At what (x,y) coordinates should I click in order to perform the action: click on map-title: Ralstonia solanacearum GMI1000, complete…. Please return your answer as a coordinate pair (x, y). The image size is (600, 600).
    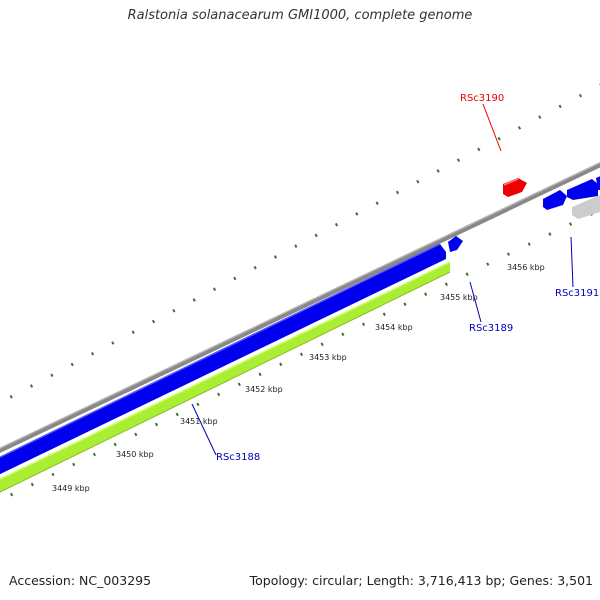
    Looking at the image, I should click on (300, 15).